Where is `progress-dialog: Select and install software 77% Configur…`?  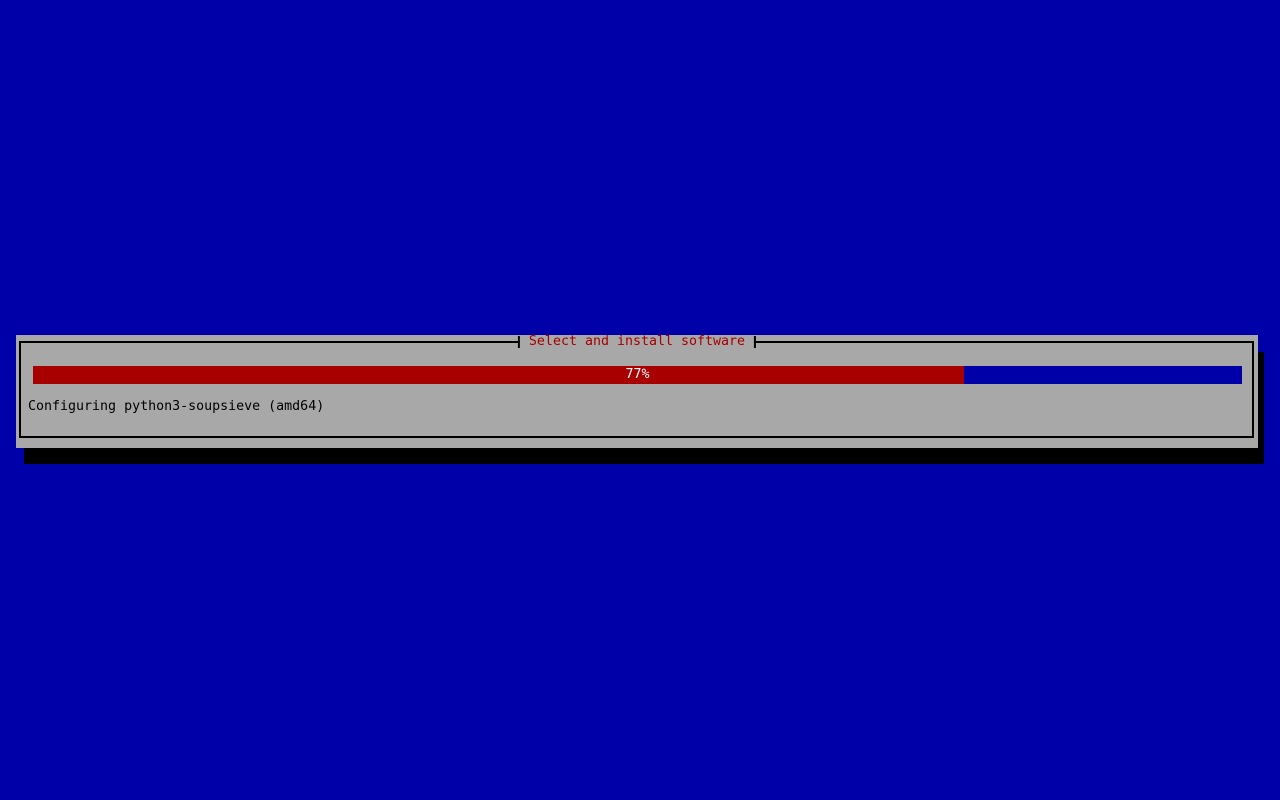
progress-dialog: Select and install software 77% Configur… is located at coordinates (637, 391).